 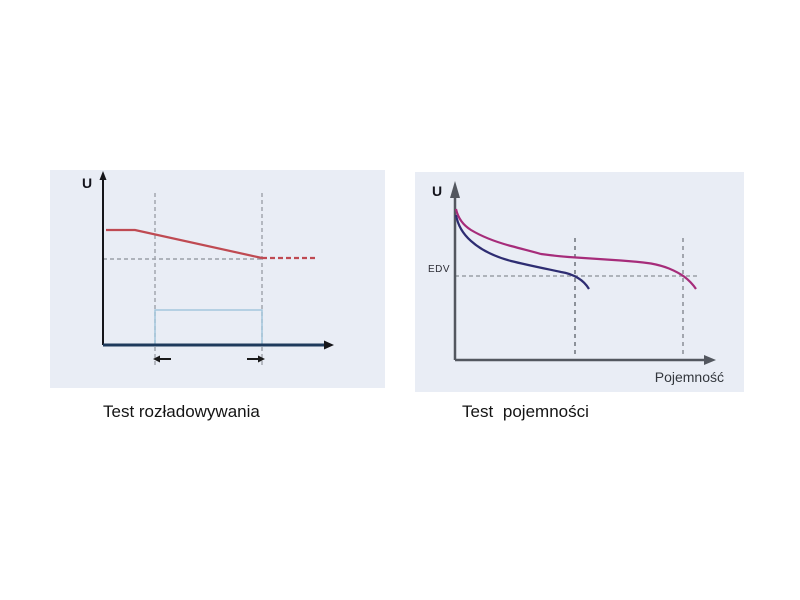 What do you see at coordinates (181, 411) in the screenshot?
I see `discharge-test-caption: Test rozładowywania` at bounding box center [181, 411].